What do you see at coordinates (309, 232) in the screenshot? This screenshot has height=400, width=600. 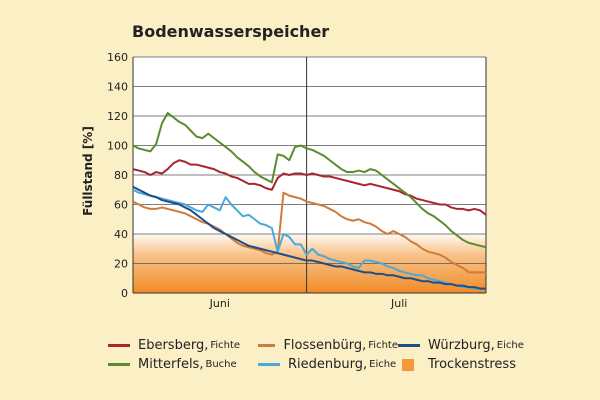 I see `series-line-flossenbrg` at bounding box center [309, 232].